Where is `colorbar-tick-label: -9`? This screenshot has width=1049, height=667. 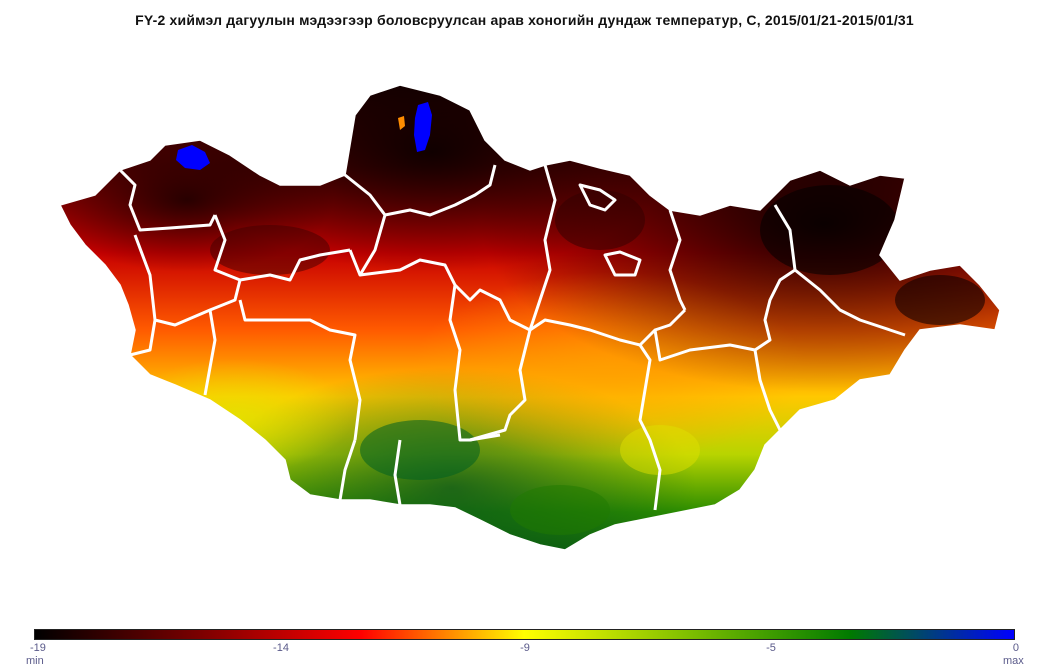
colorbar-tick-label: -9 is located at coordinates (525, 648).